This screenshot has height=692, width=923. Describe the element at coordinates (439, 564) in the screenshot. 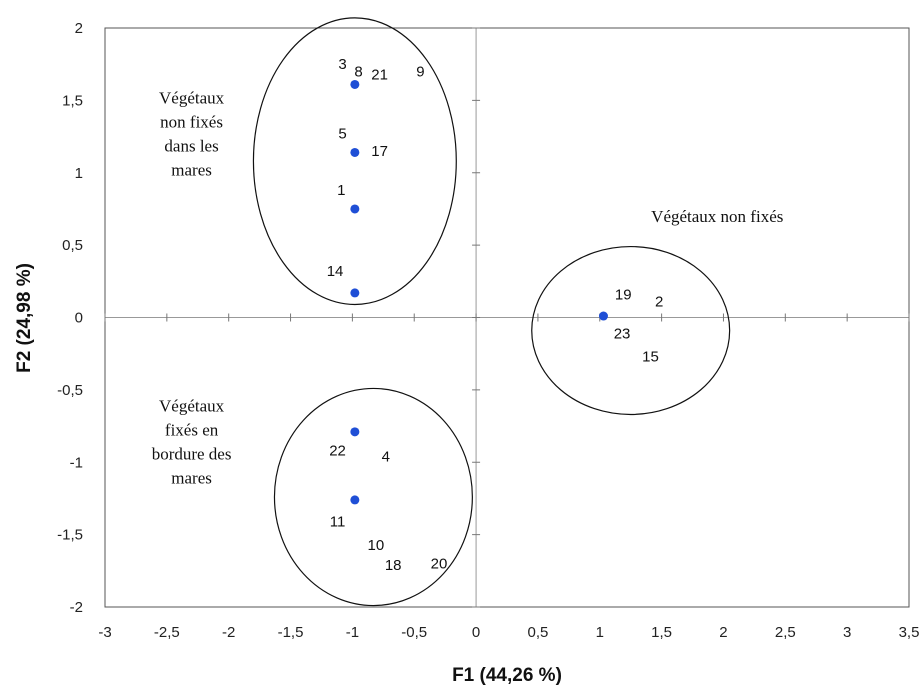

I see `point-label-20: 20` at that location.